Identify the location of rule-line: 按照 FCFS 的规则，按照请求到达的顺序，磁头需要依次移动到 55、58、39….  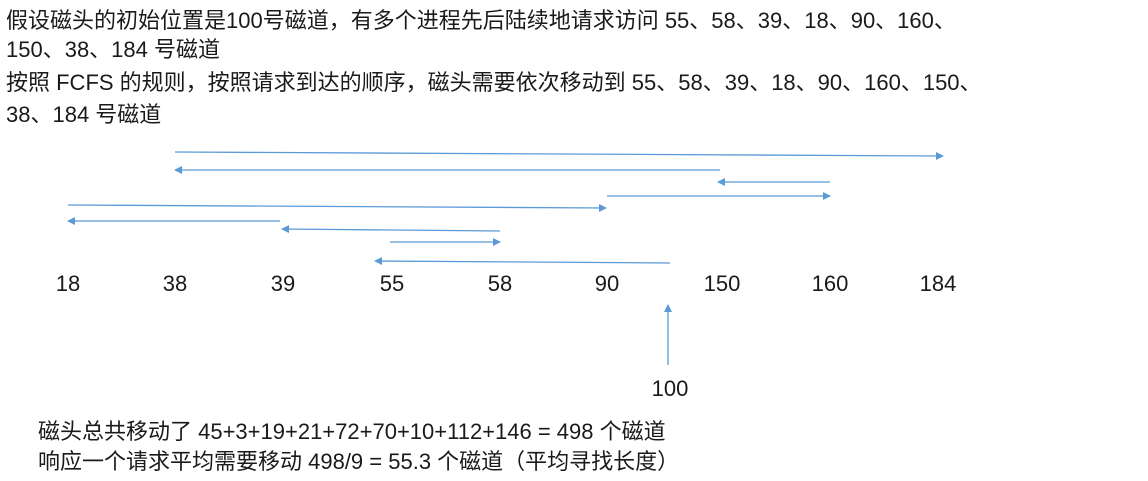
(494, 82).